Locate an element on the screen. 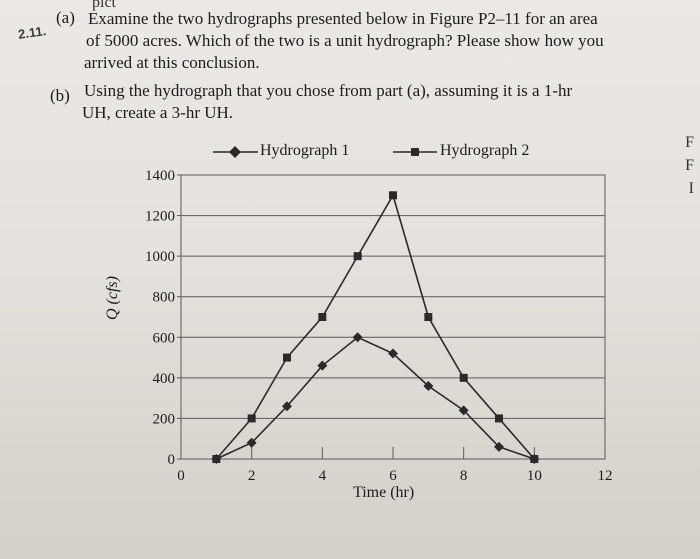 The width and height of the screenshot is (700, 559). y-tick-label: 400 is located at coordinates (164, 379).